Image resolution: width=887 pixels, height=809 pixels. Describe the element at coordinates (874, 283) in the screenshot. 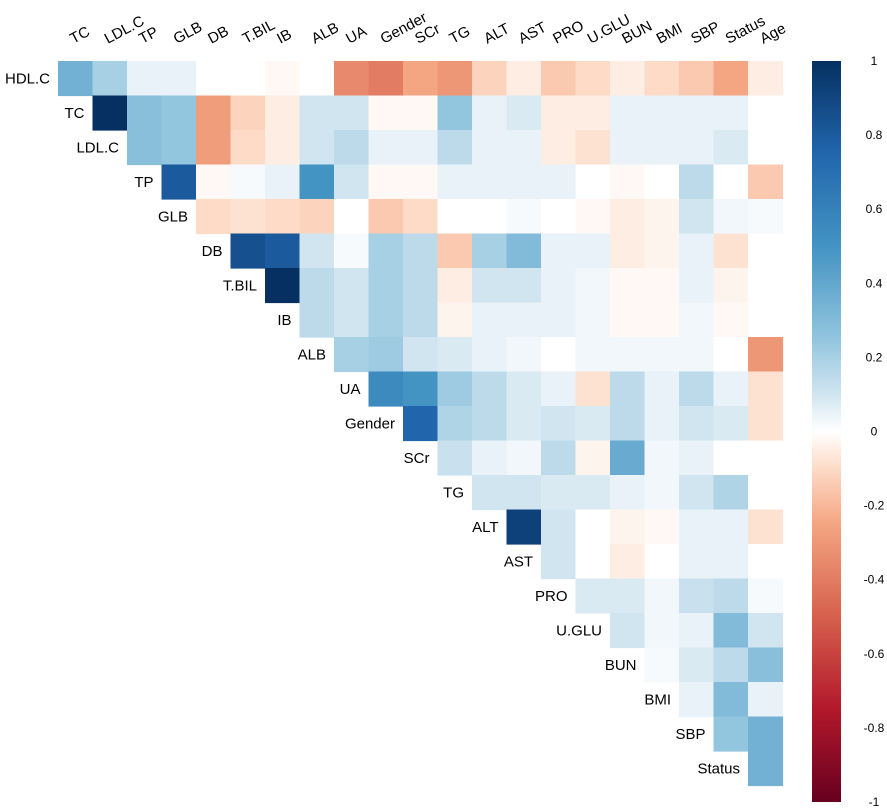

I see `color-bar-tick-label: 0.4` at that location.